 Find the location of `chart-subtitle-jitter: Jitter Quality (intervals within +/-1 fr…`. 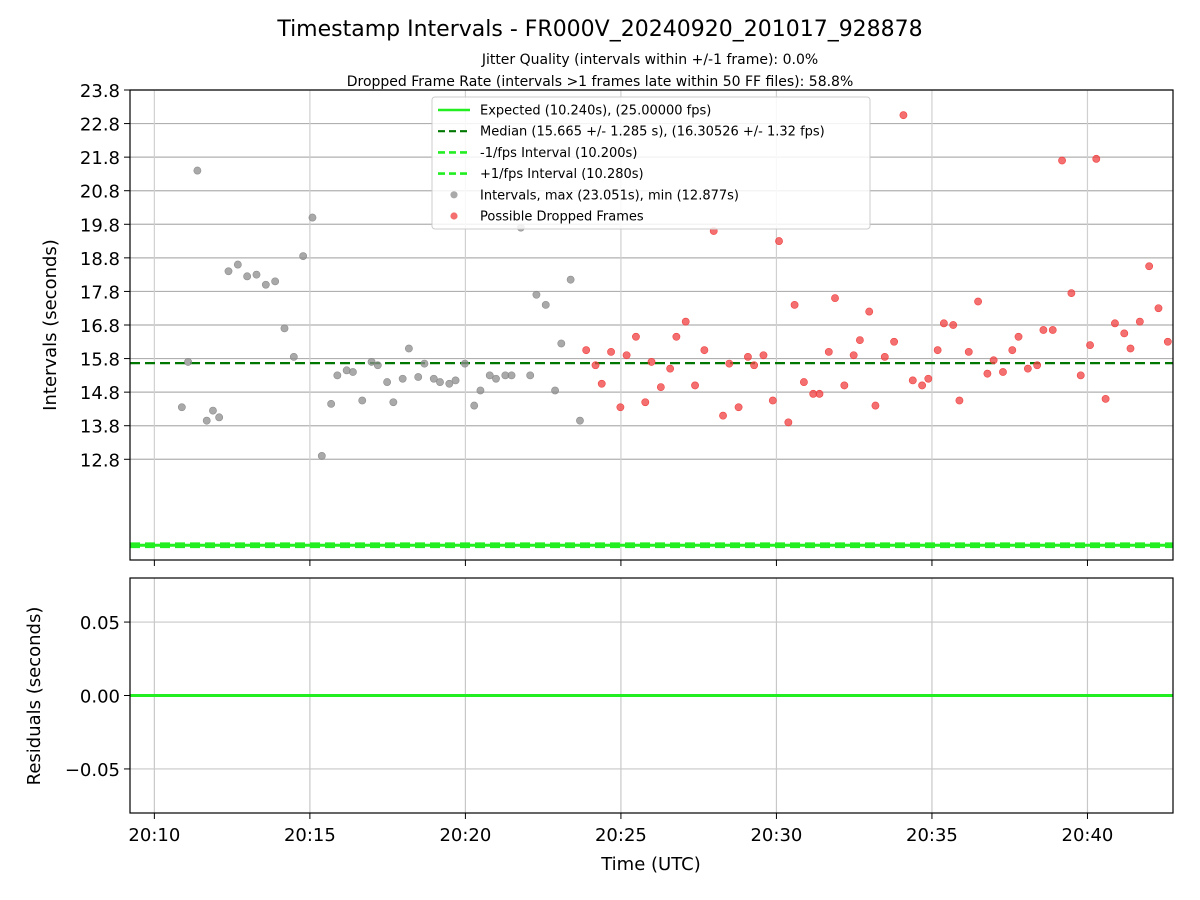

chart-subtitle-jitter: Jitter Quality (intervals within +/-1 fr… is located at coordinates (649, 60).